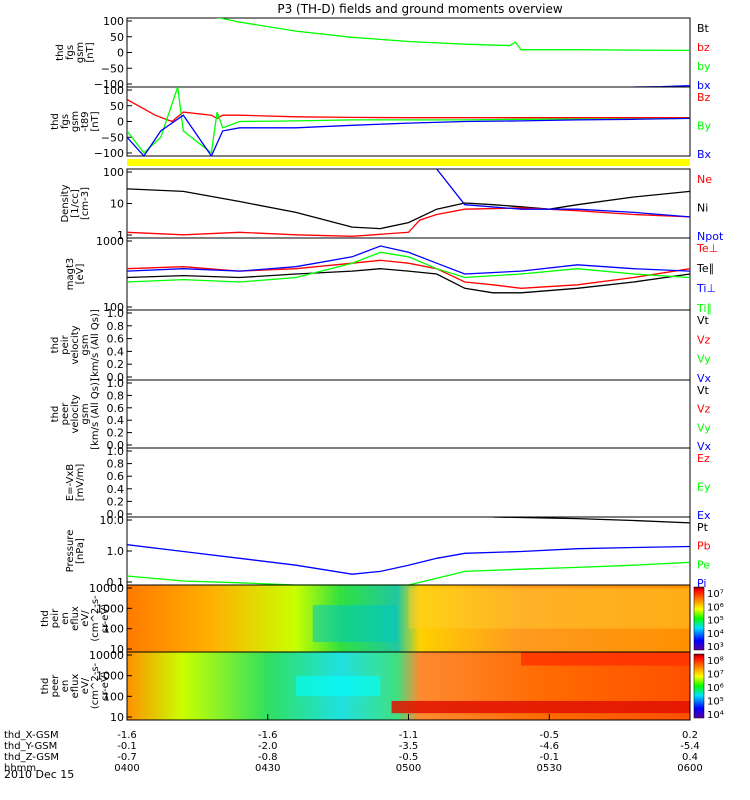 Image resolution: width=750 pixels, height=800 pixels. Describe the element at coordinates (702, 208) in the screenshot. I see `legend-entry: Ni` at that location.